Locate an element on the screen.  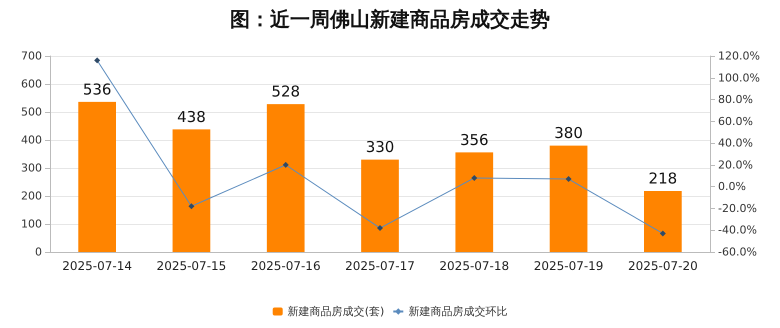
y2-tick-label: 40.0% is located at coordinates (735, 143).